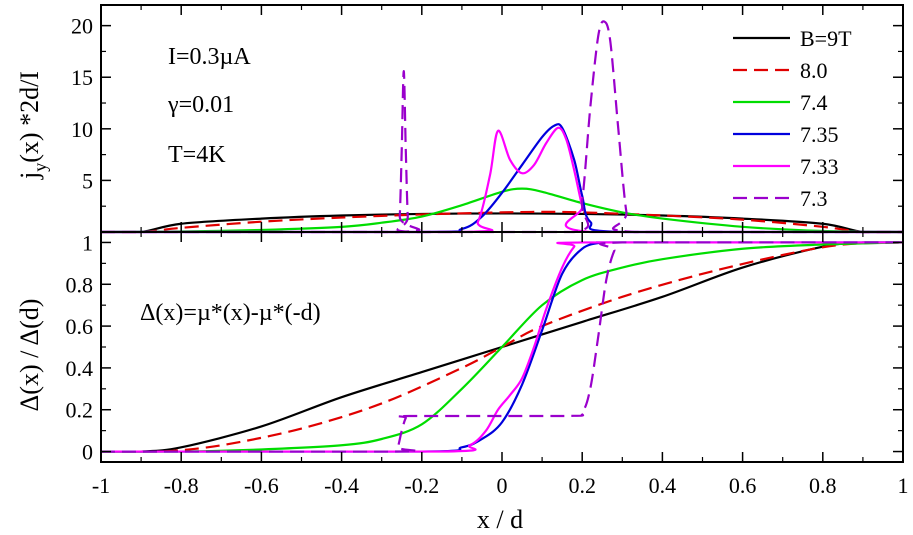 Image resolution: width=913 pixels, height=535 pixels. I want to click on x-tick-label: -0.2, so click(421, 485).